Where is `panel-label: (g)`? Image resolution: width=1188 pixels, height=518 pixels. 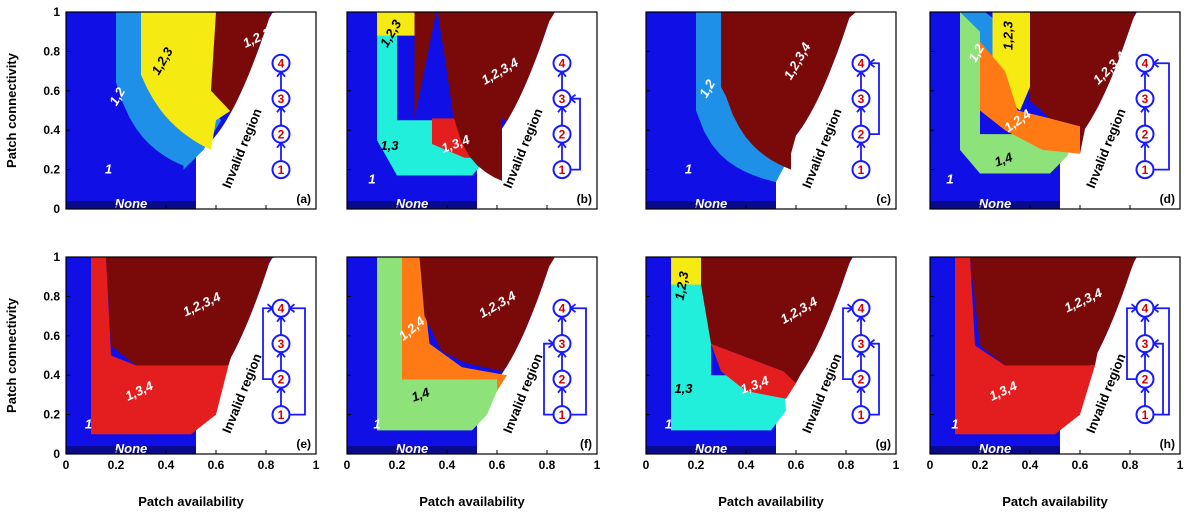 panel-label: (g) is located at coordinates (883, 444).